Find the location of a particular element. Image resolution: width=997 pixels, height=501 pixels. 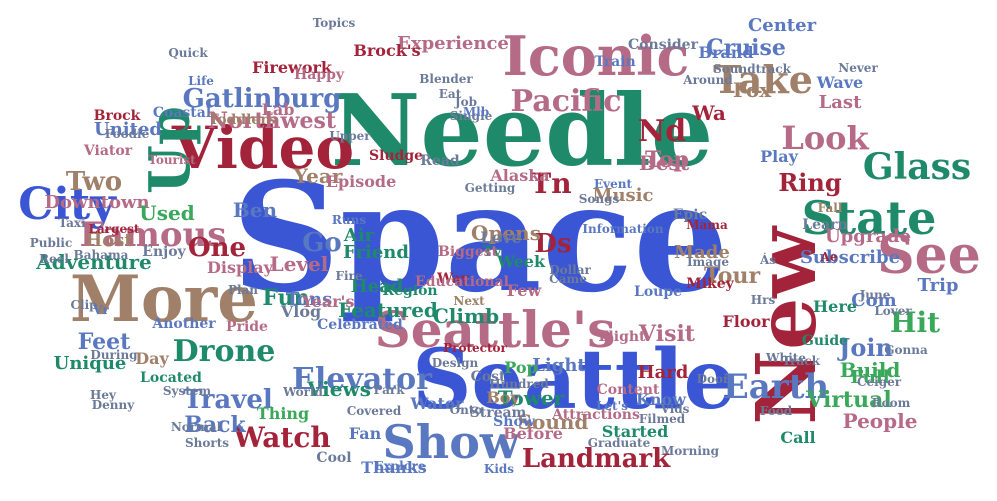

cloud-word: Ae is located at coordinates (829, 257).